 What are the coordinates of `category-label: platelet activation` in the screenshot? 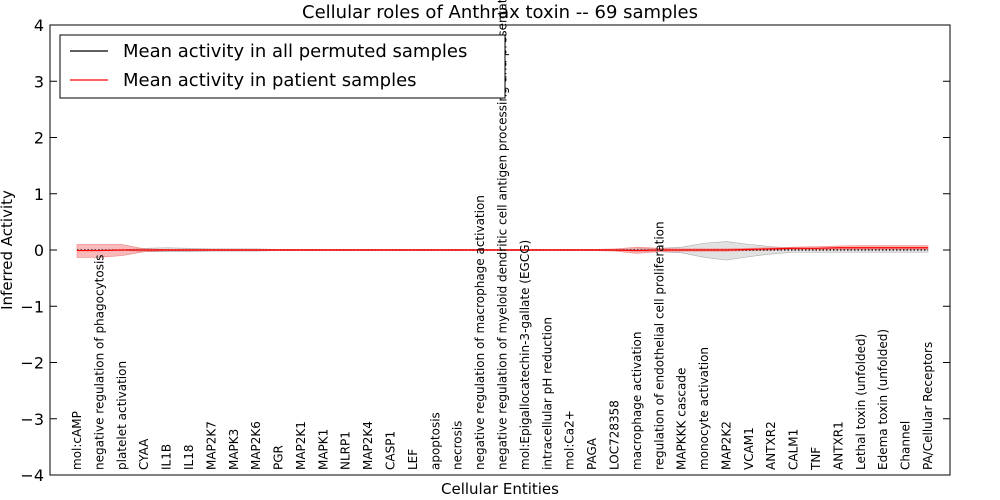 It's located at (122, 415).